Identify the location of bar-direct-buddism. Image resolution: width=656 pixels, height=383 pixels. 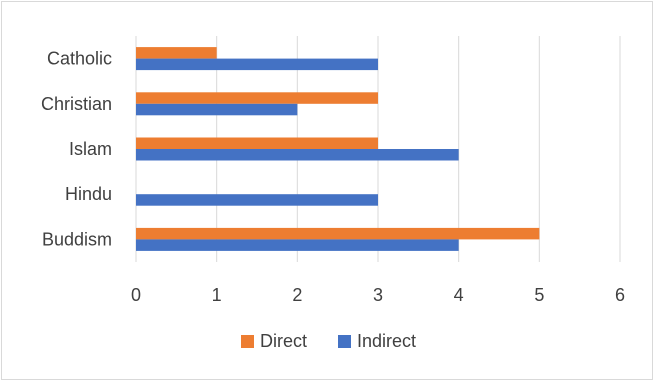
(338, 233).